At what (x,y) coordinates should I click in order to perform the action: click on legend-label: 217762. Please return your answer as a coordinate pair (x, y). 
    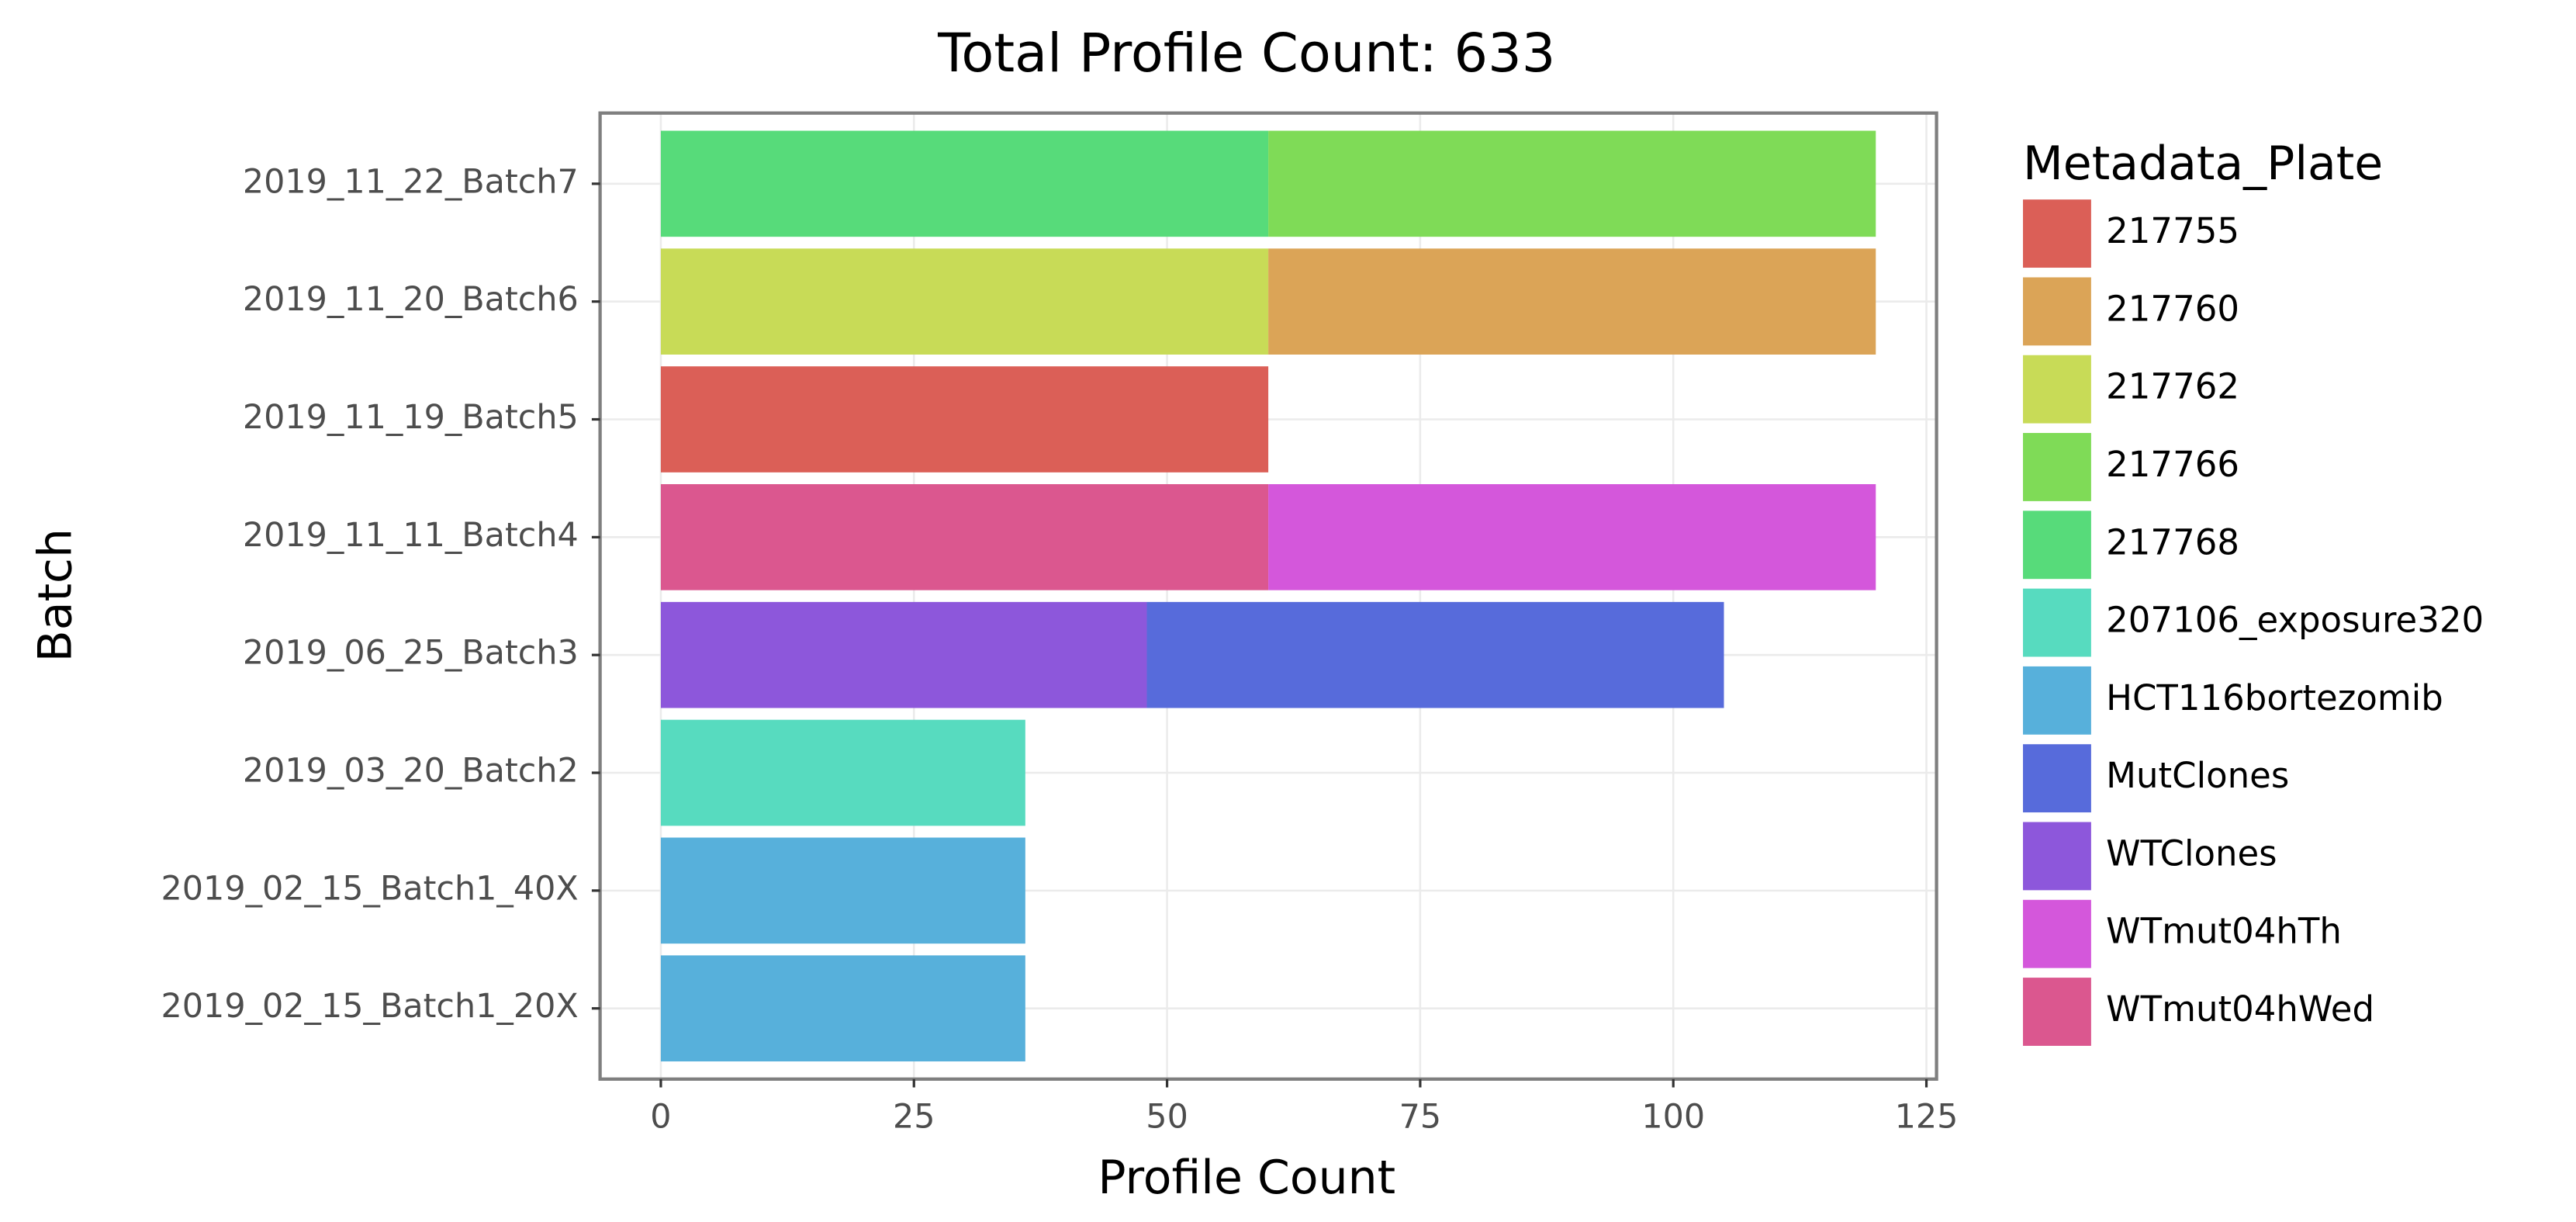
    Looking at the image, I should click on (2172, 386).